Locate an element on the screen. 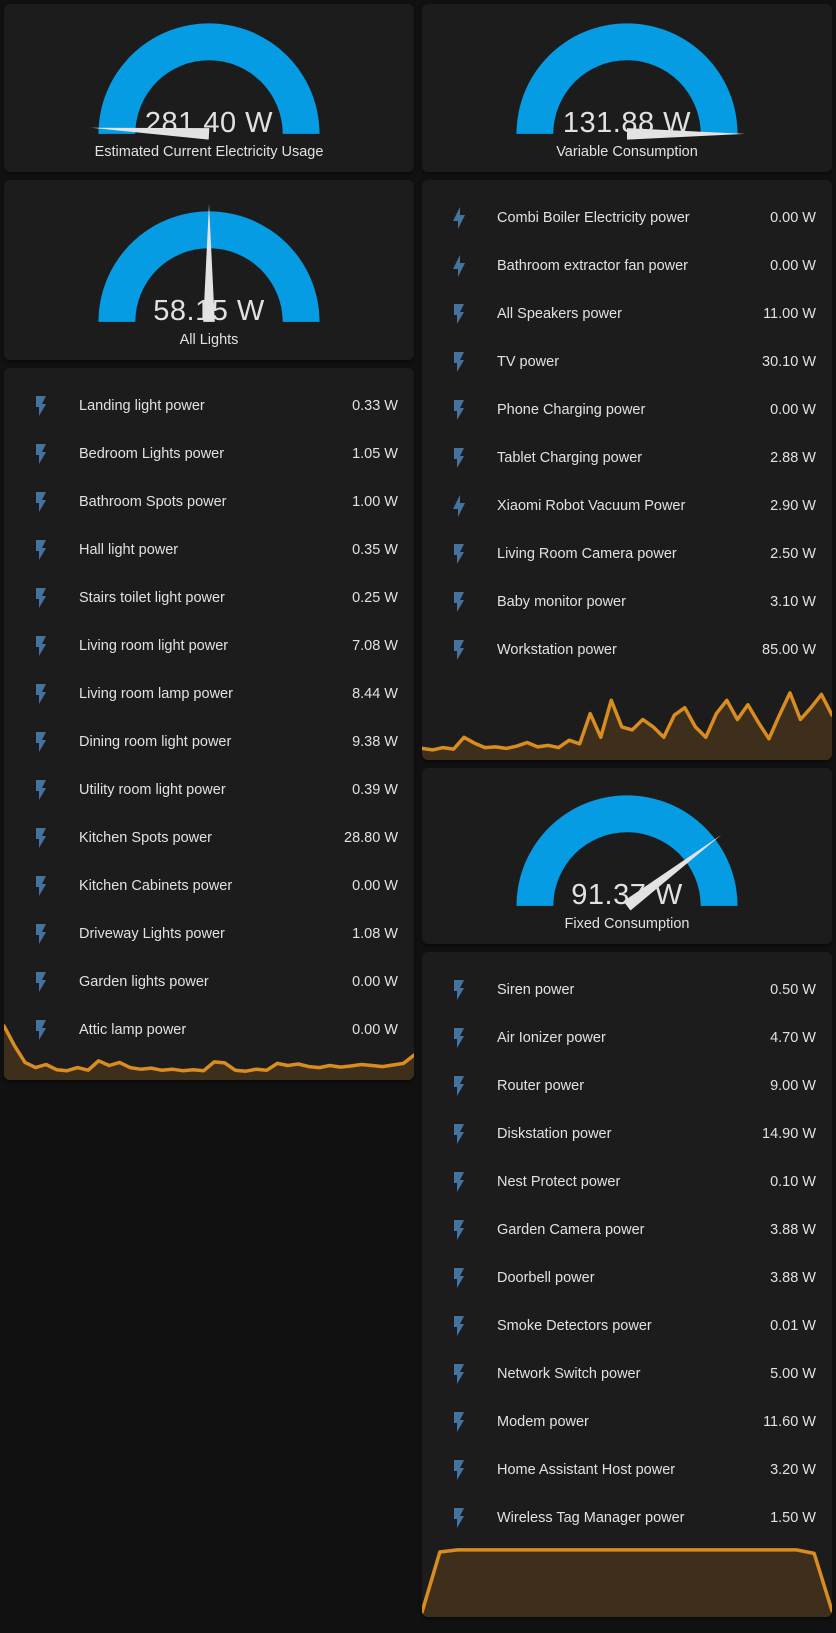 This screenshot has height=1633, width=836. gauge-value: 131.88 W is located at coordinates (627, 123).